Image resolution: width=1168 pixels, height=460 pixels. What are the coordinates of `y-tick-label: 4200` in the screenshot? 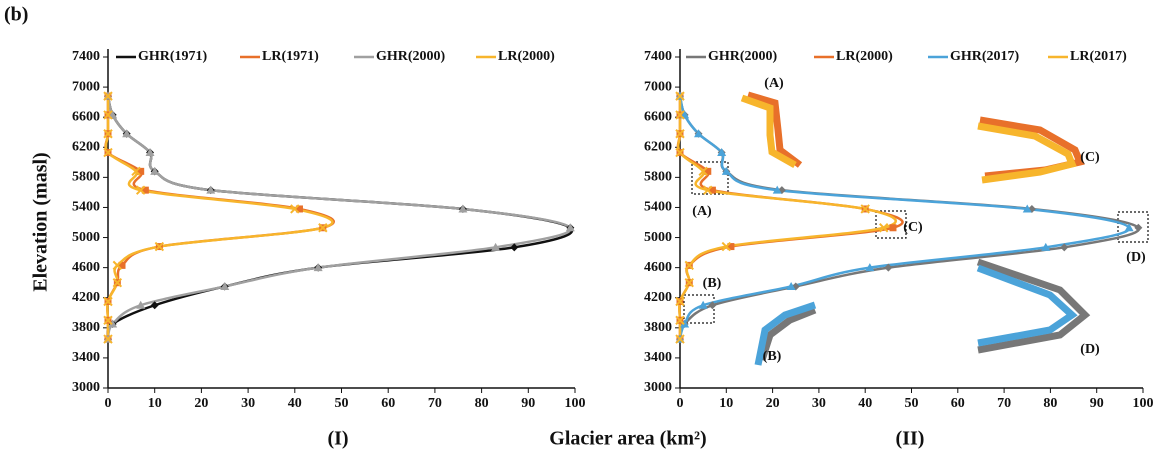 It's located at (86, 297).